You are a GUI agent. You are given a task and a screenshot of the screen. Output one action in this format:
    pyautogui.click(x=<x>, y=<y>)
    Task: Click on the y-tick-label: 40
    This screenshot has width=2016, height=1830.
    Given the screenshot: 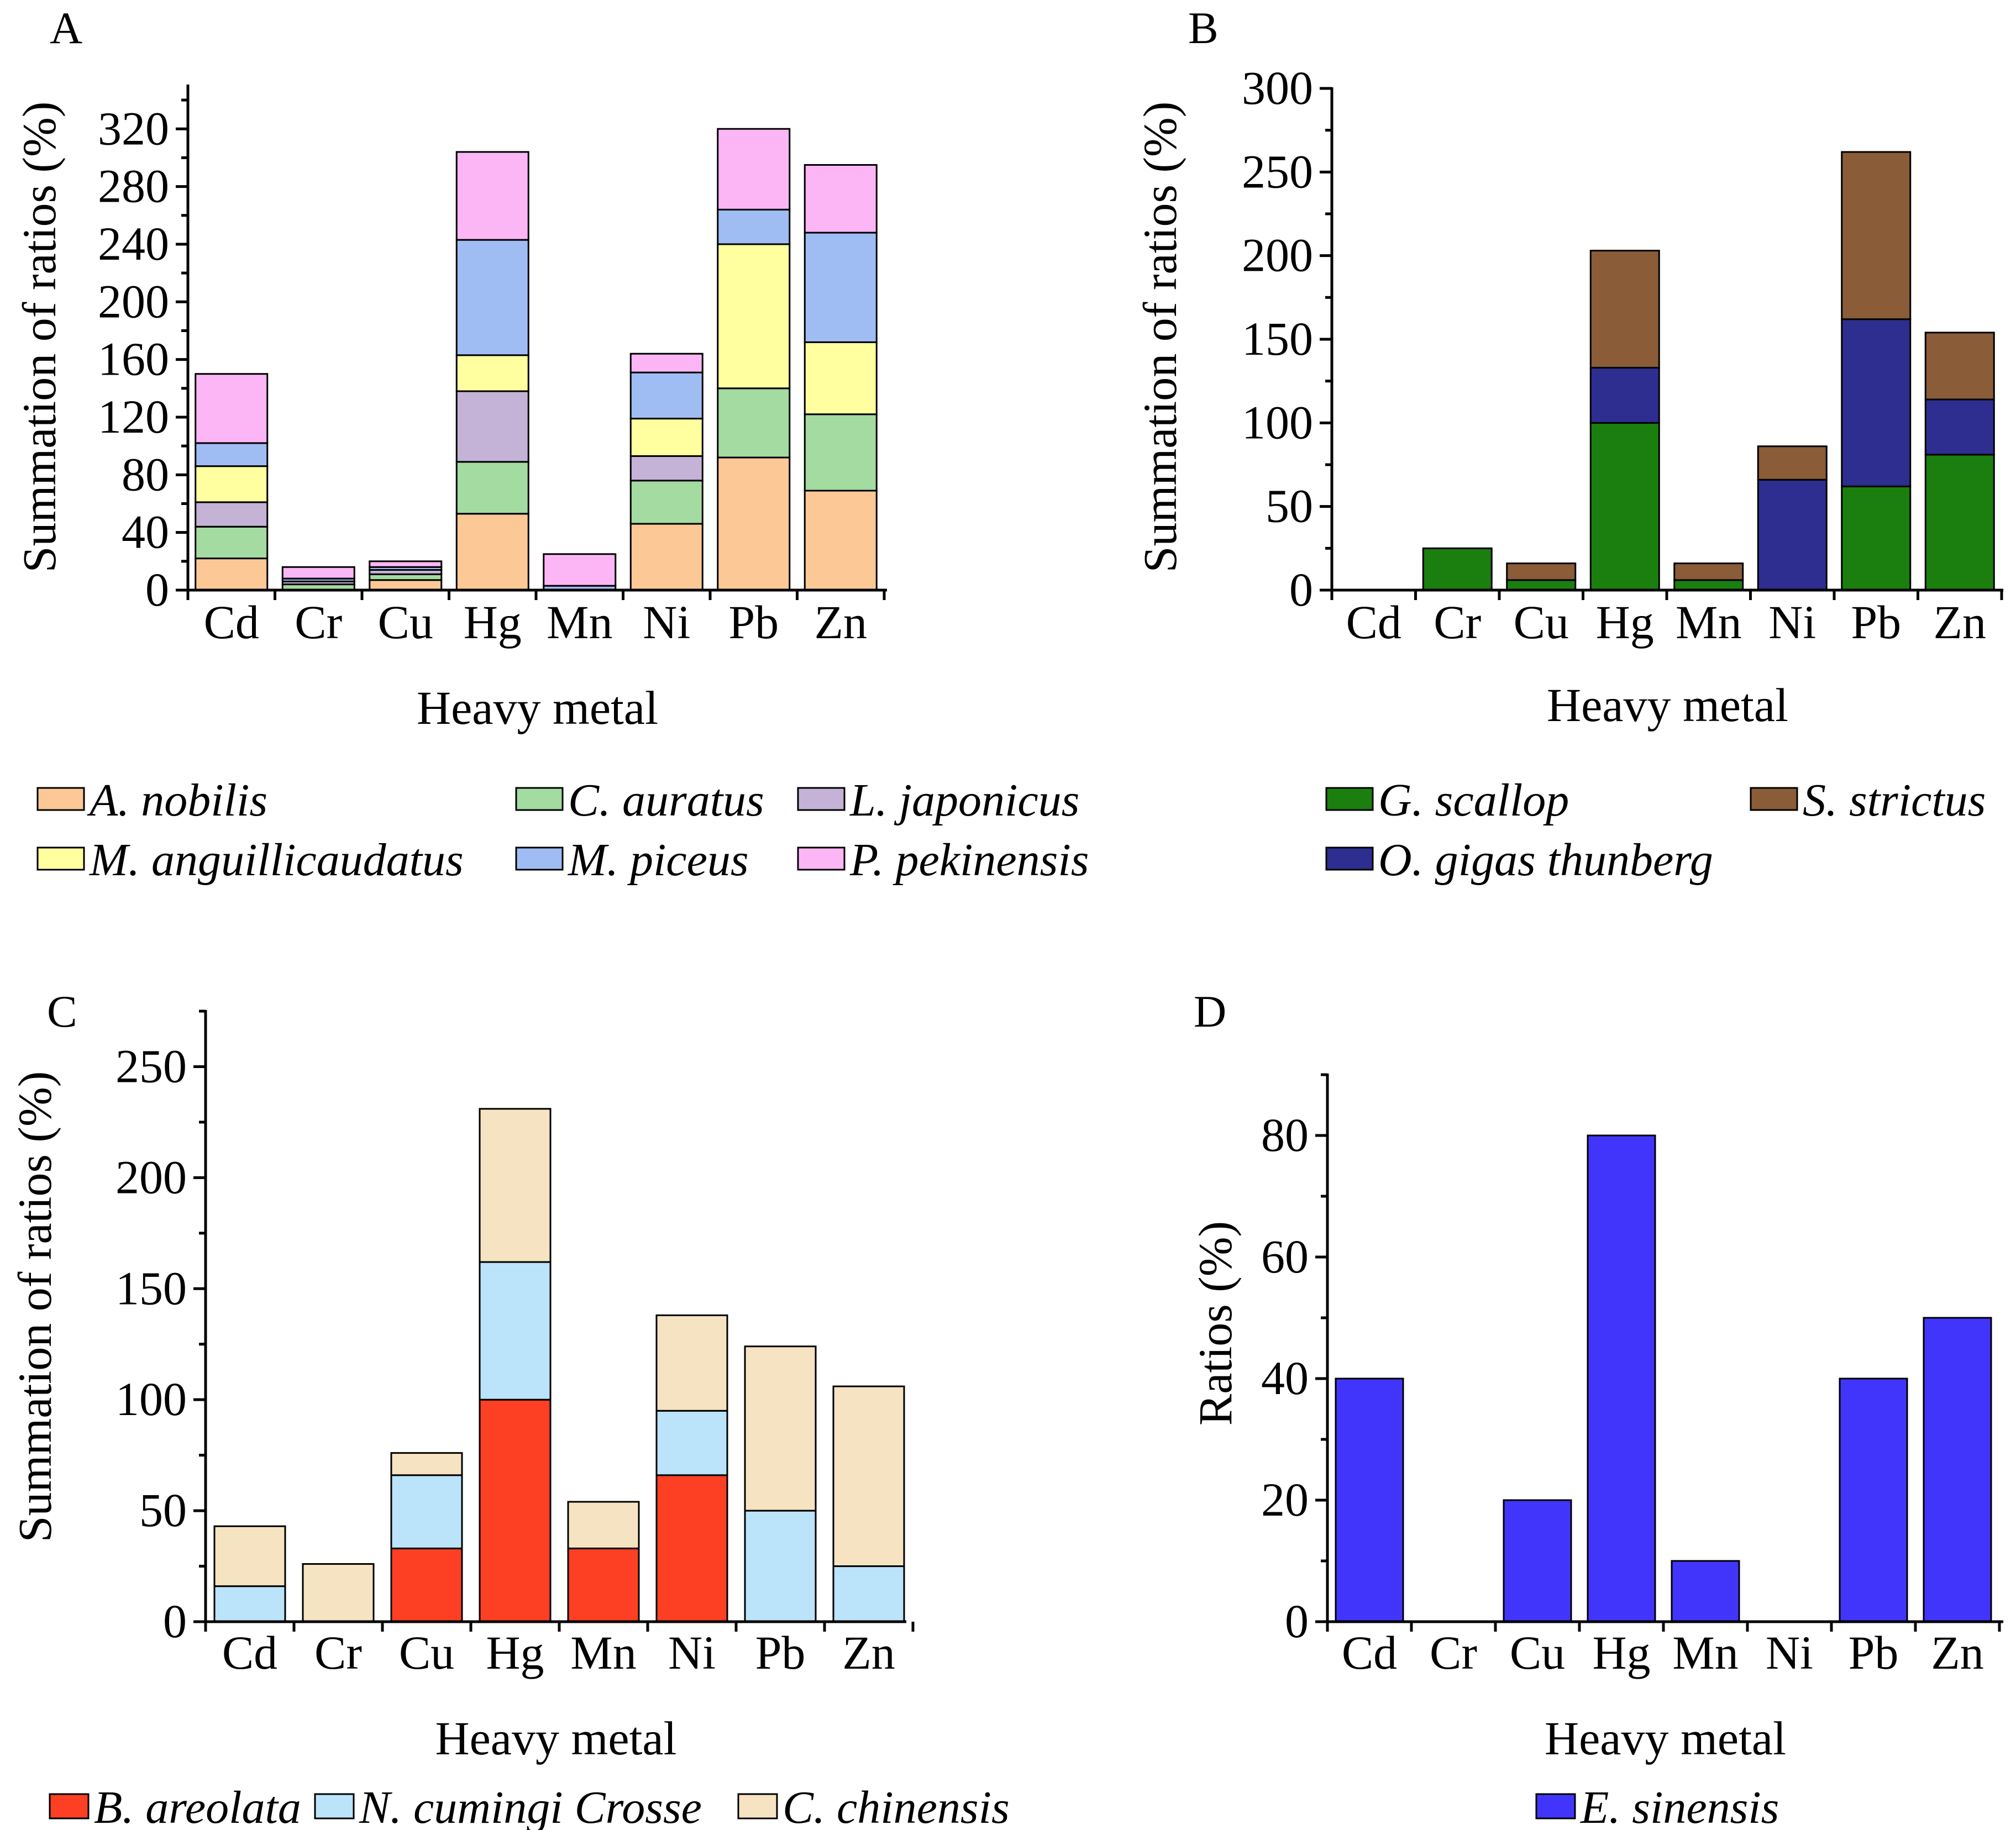 What is the action you would take?
    pyautogui.click(x=1285, y=1378)
    